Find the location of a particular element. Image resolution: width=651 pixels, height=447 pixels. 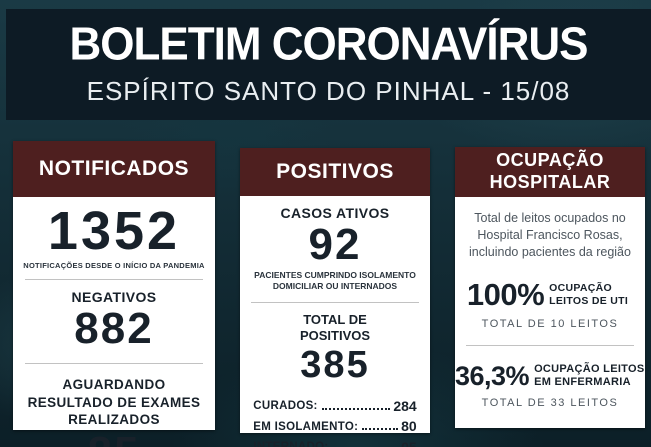

card-notificados-header: NOTIFICADOS is located at coordinates (114, 169).